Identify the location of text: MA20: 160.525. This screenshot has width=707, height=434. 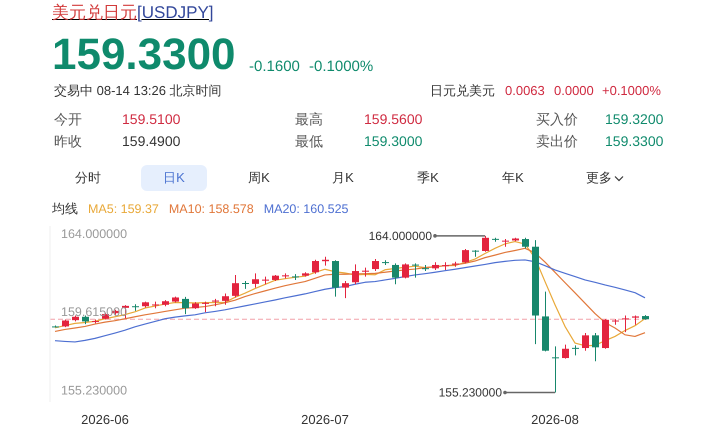
(306, 209).